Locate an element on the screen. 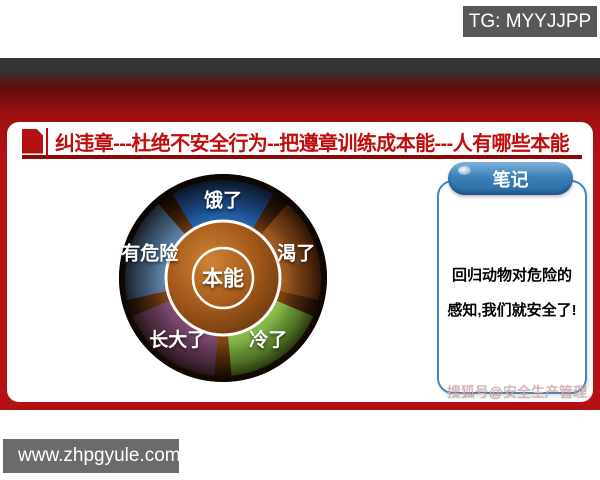  center-label: 本能 is located at coordinates (223, 279).